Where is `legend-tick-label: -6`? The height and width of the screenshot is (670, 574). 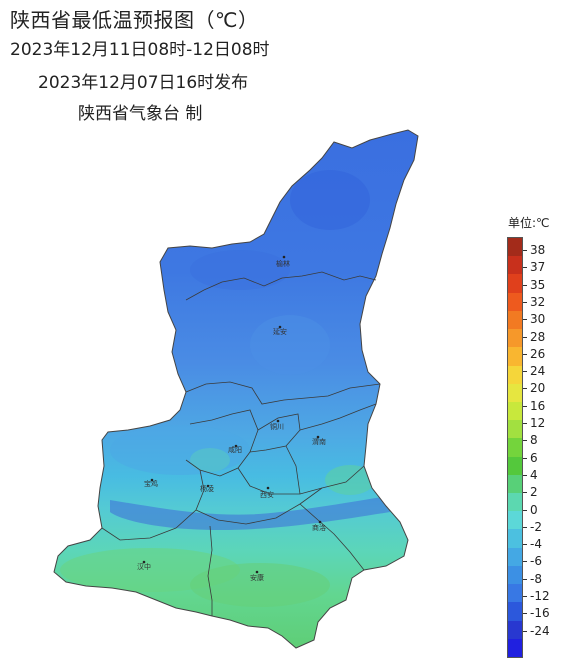 legend-tick-label: -6 is located at coordinates (532, 561).